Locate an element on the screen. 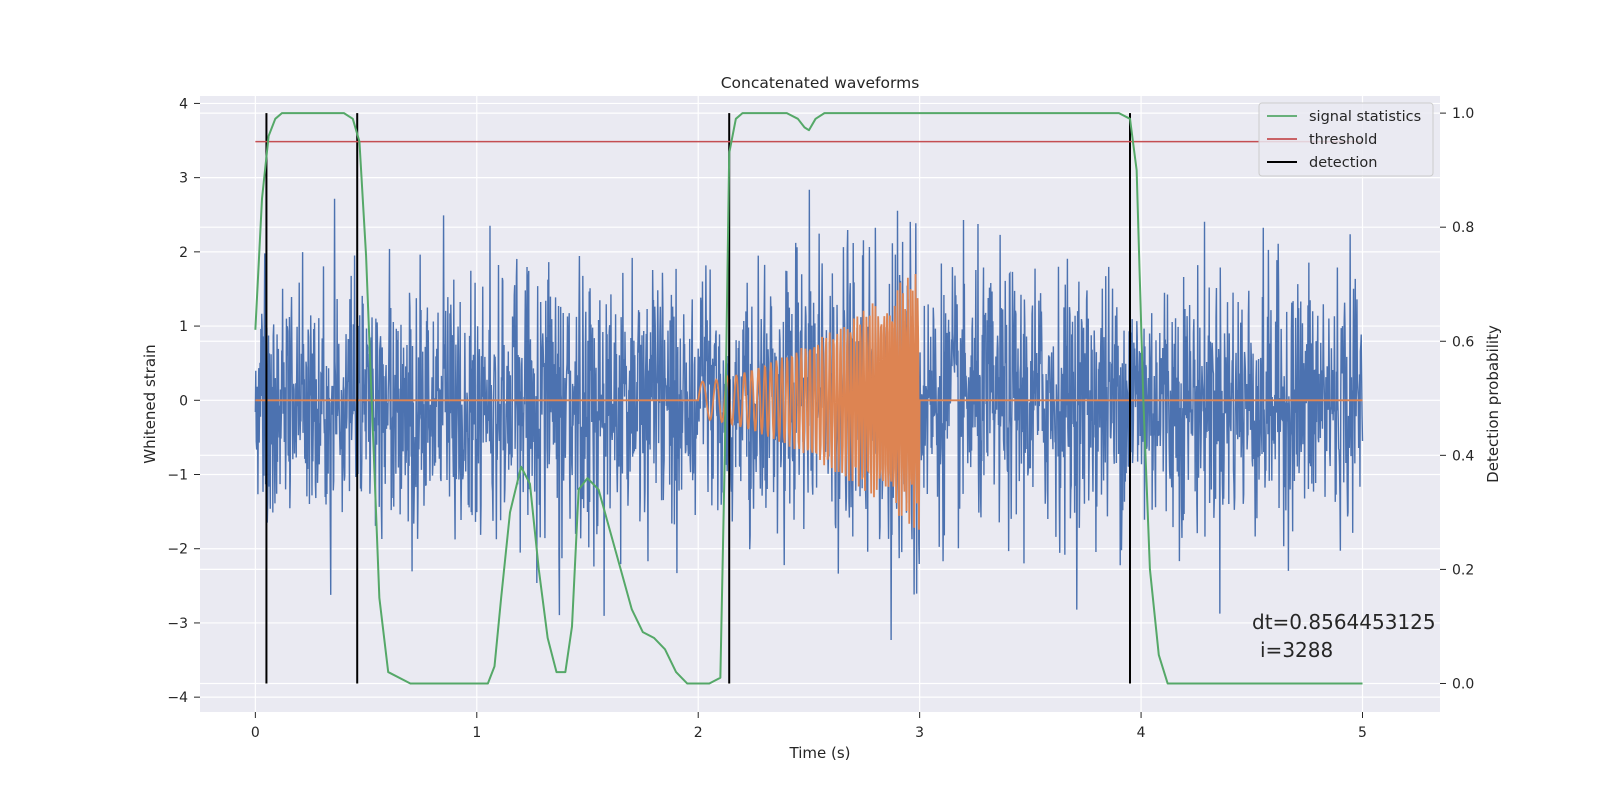 The height and width of the screenshot is (800, 1600). x-tick-label: 4 is located at coordinates (1141, 733).